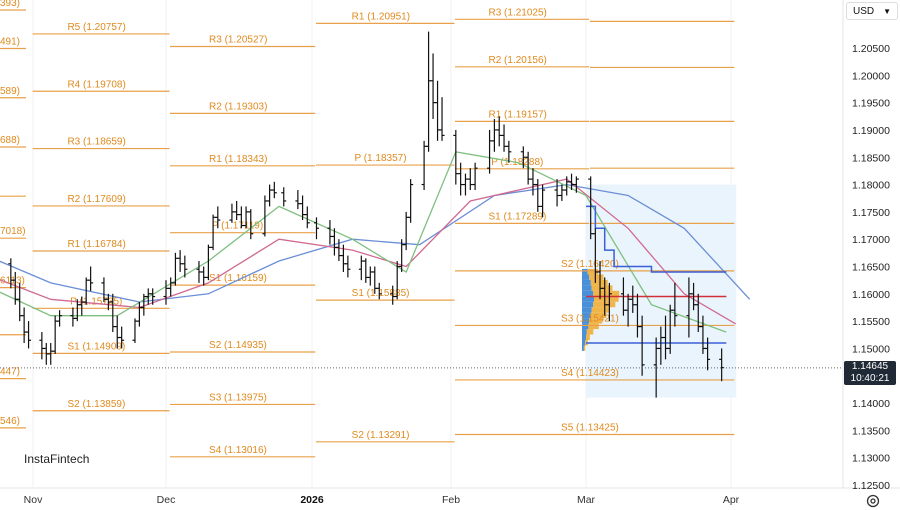  I want to click on pivot-level-label: S4 (1.13016), so click(238, 450).